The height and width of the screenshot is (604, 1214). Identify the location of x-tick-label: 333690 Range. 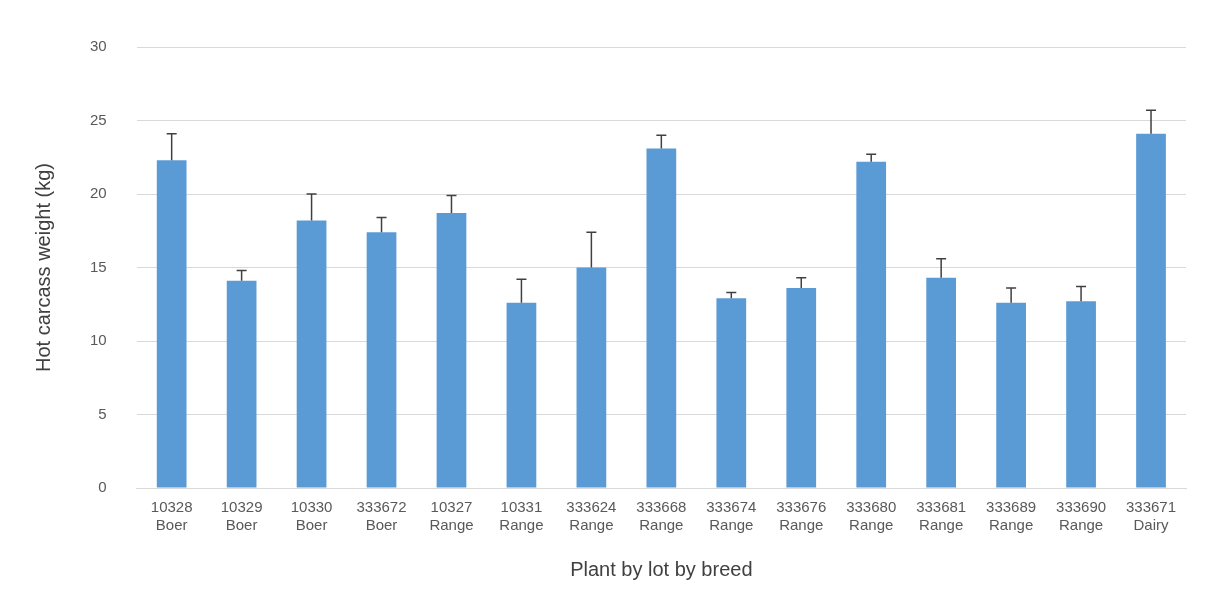
(1081, 516).